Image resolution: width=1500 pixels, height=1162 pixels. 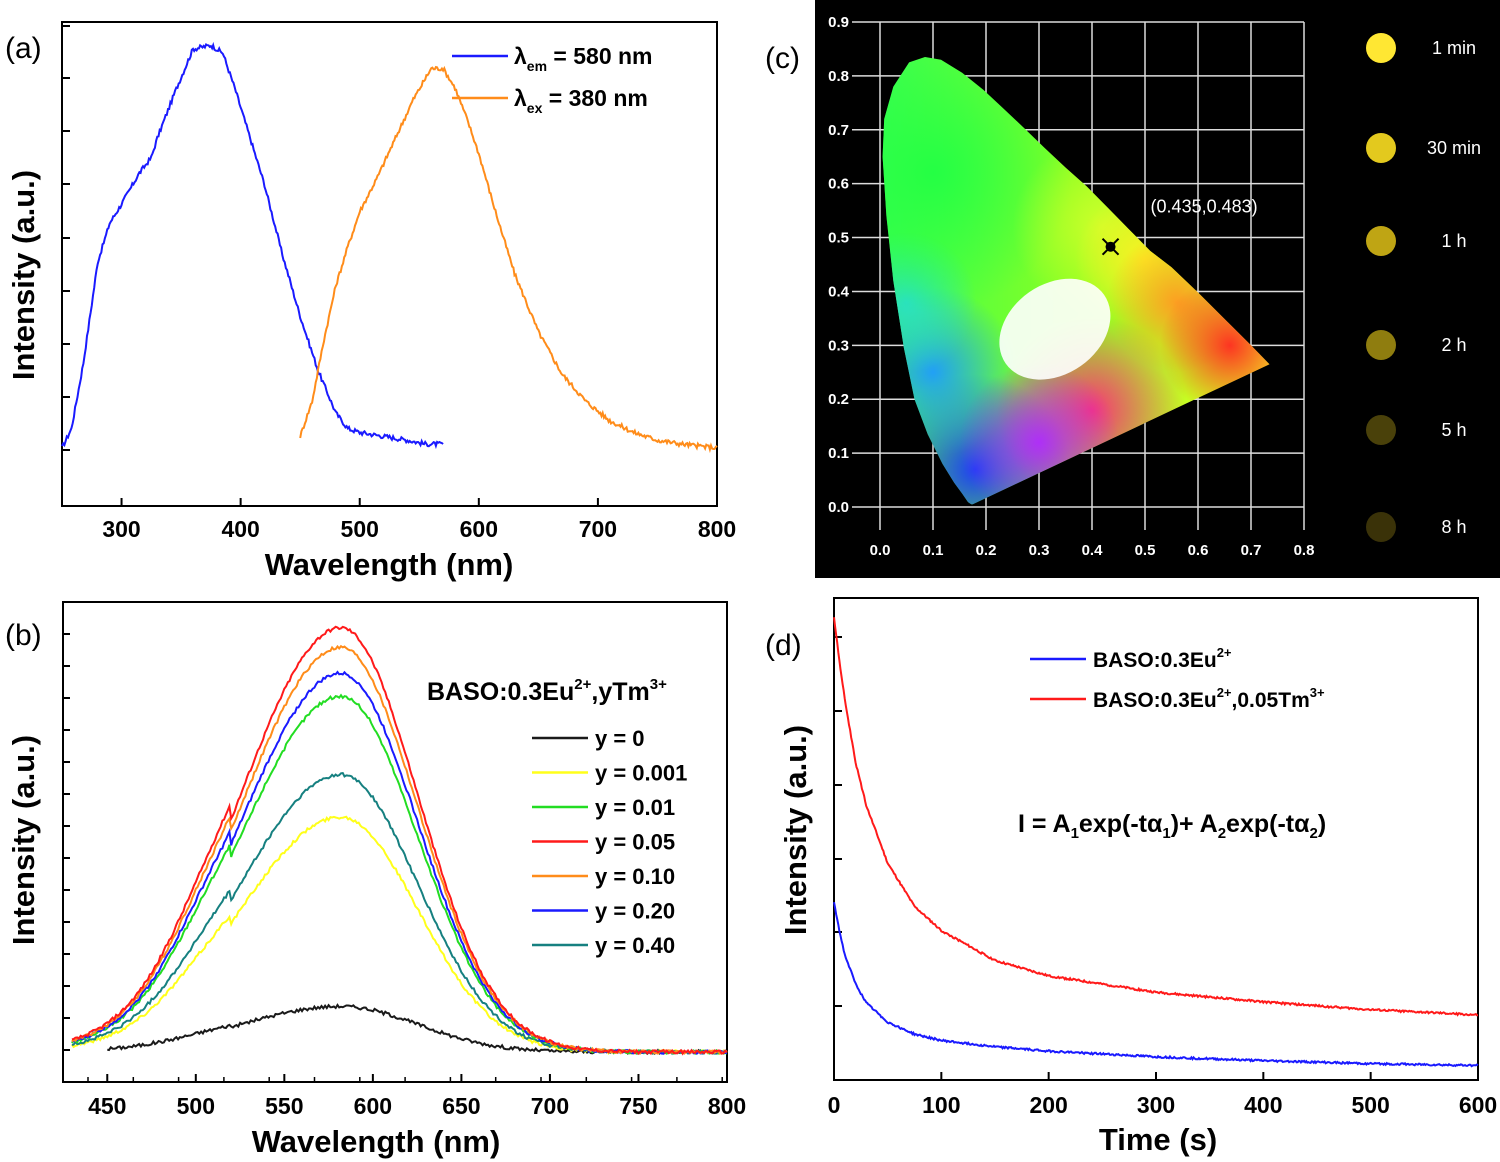 I want to click on x-tick-label-b: 650, so click(x=461, y=1106).